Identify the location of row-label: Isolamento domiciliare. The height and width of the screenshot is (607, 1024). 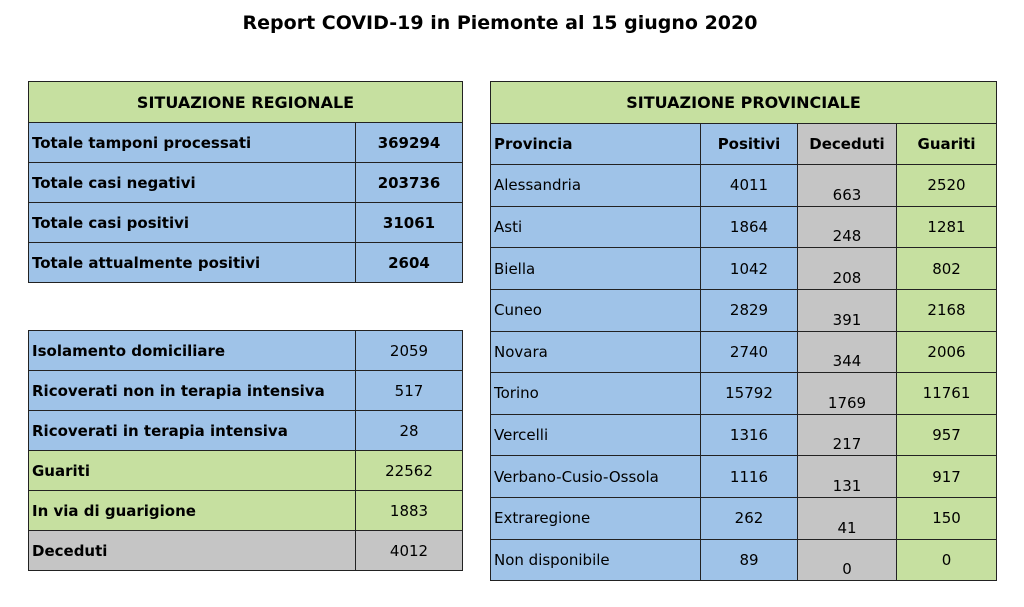
(192, 350).